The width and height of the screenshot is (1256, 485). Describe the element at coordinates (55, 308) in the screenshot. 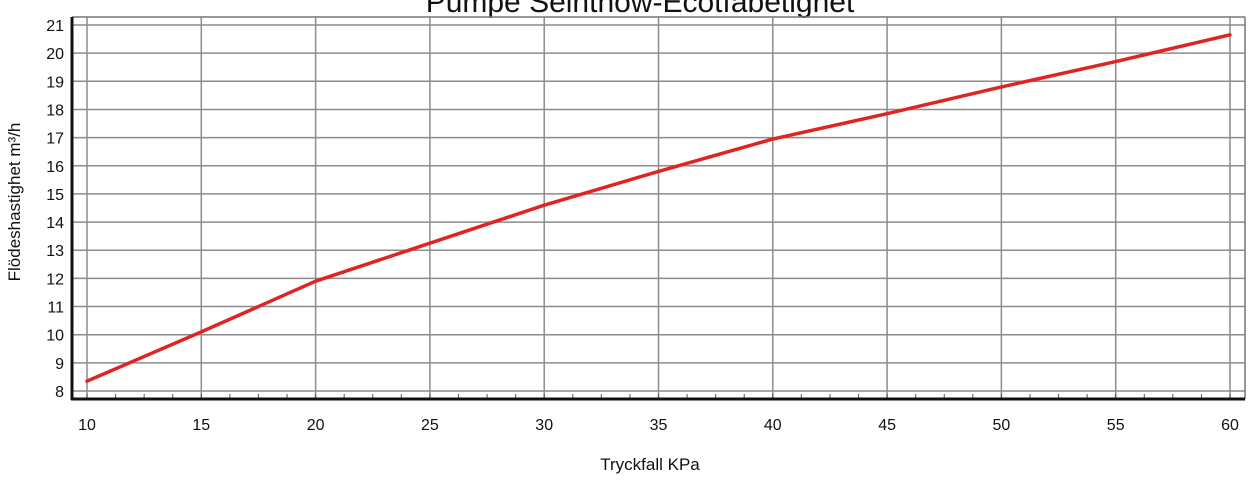

I see `y-tick-label: 11` at that location.